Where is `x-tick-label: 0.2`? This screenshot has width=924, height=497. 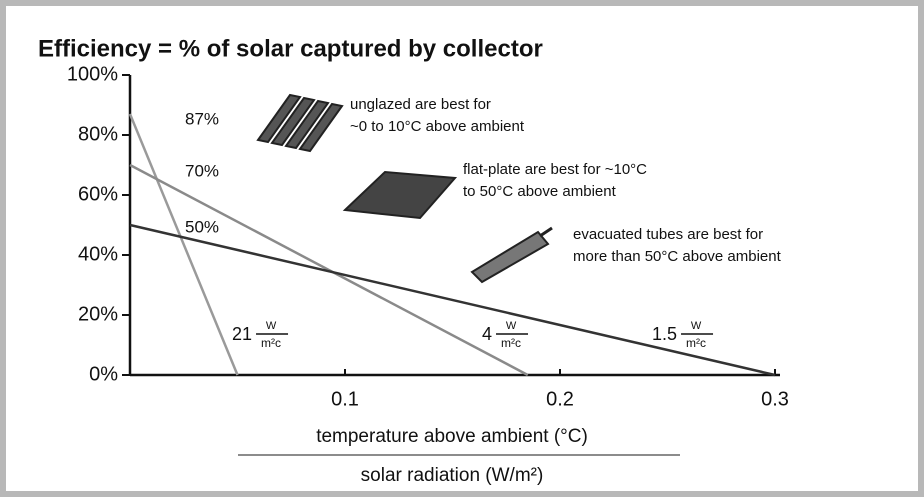 x-tick-label: 0.2 is located at coordinates (560, 399).